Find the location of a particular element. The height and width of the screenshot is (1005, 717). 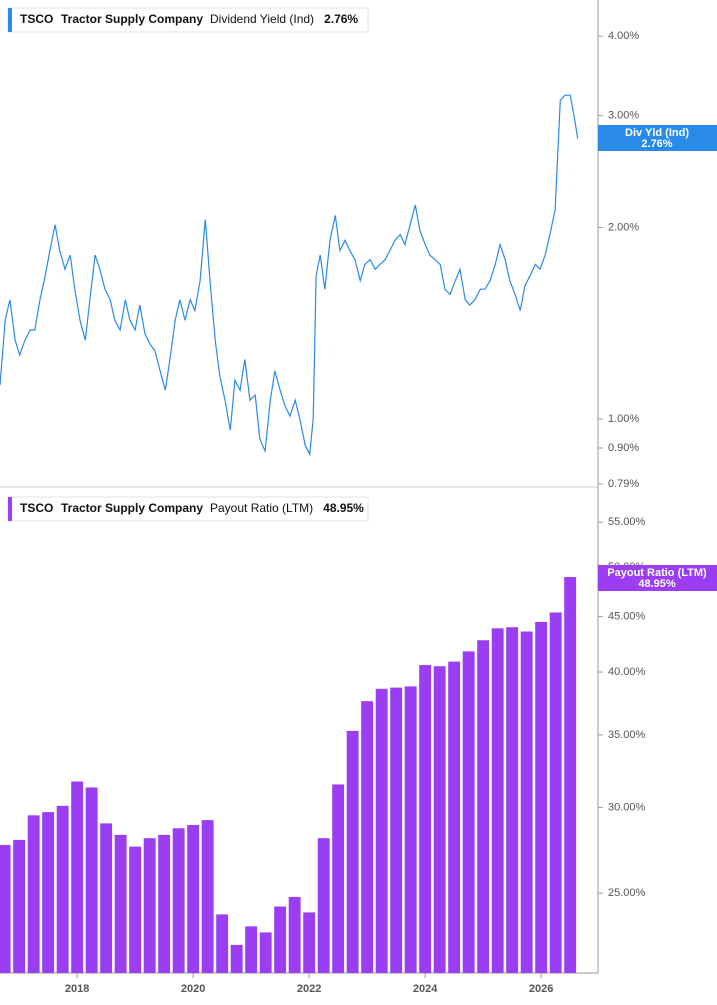

x-tick-label: 2024 is located at coordinates (425, 989).